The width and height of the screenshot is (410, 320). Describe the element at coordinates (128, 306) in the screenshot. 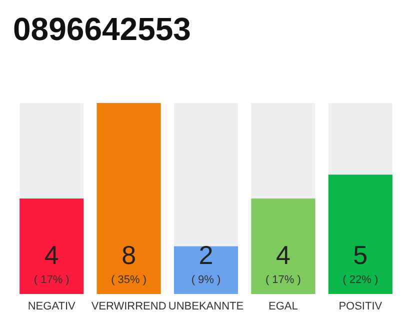

I see `x-tick-label: VERWIRREND` at that location.